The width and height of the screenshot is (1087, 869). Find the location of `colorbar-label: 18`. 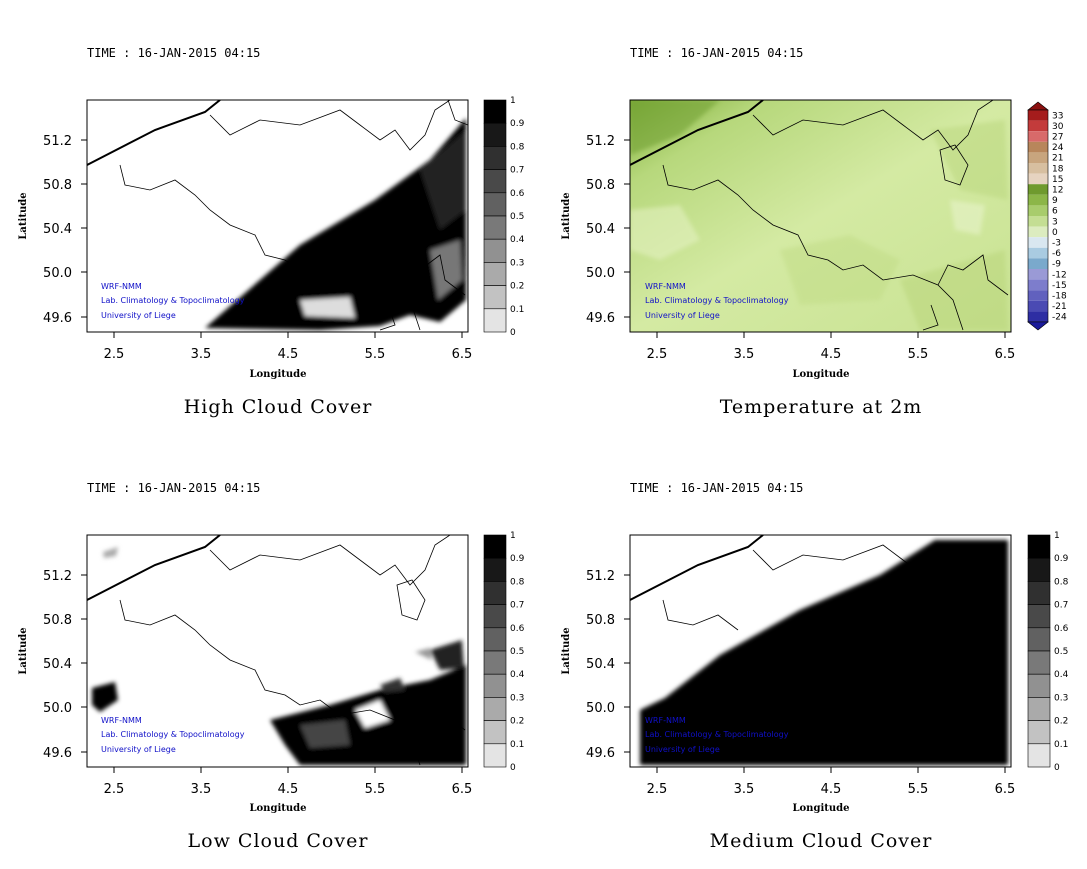

colorbar-label: 18 is located at coordinates (1058, 169).